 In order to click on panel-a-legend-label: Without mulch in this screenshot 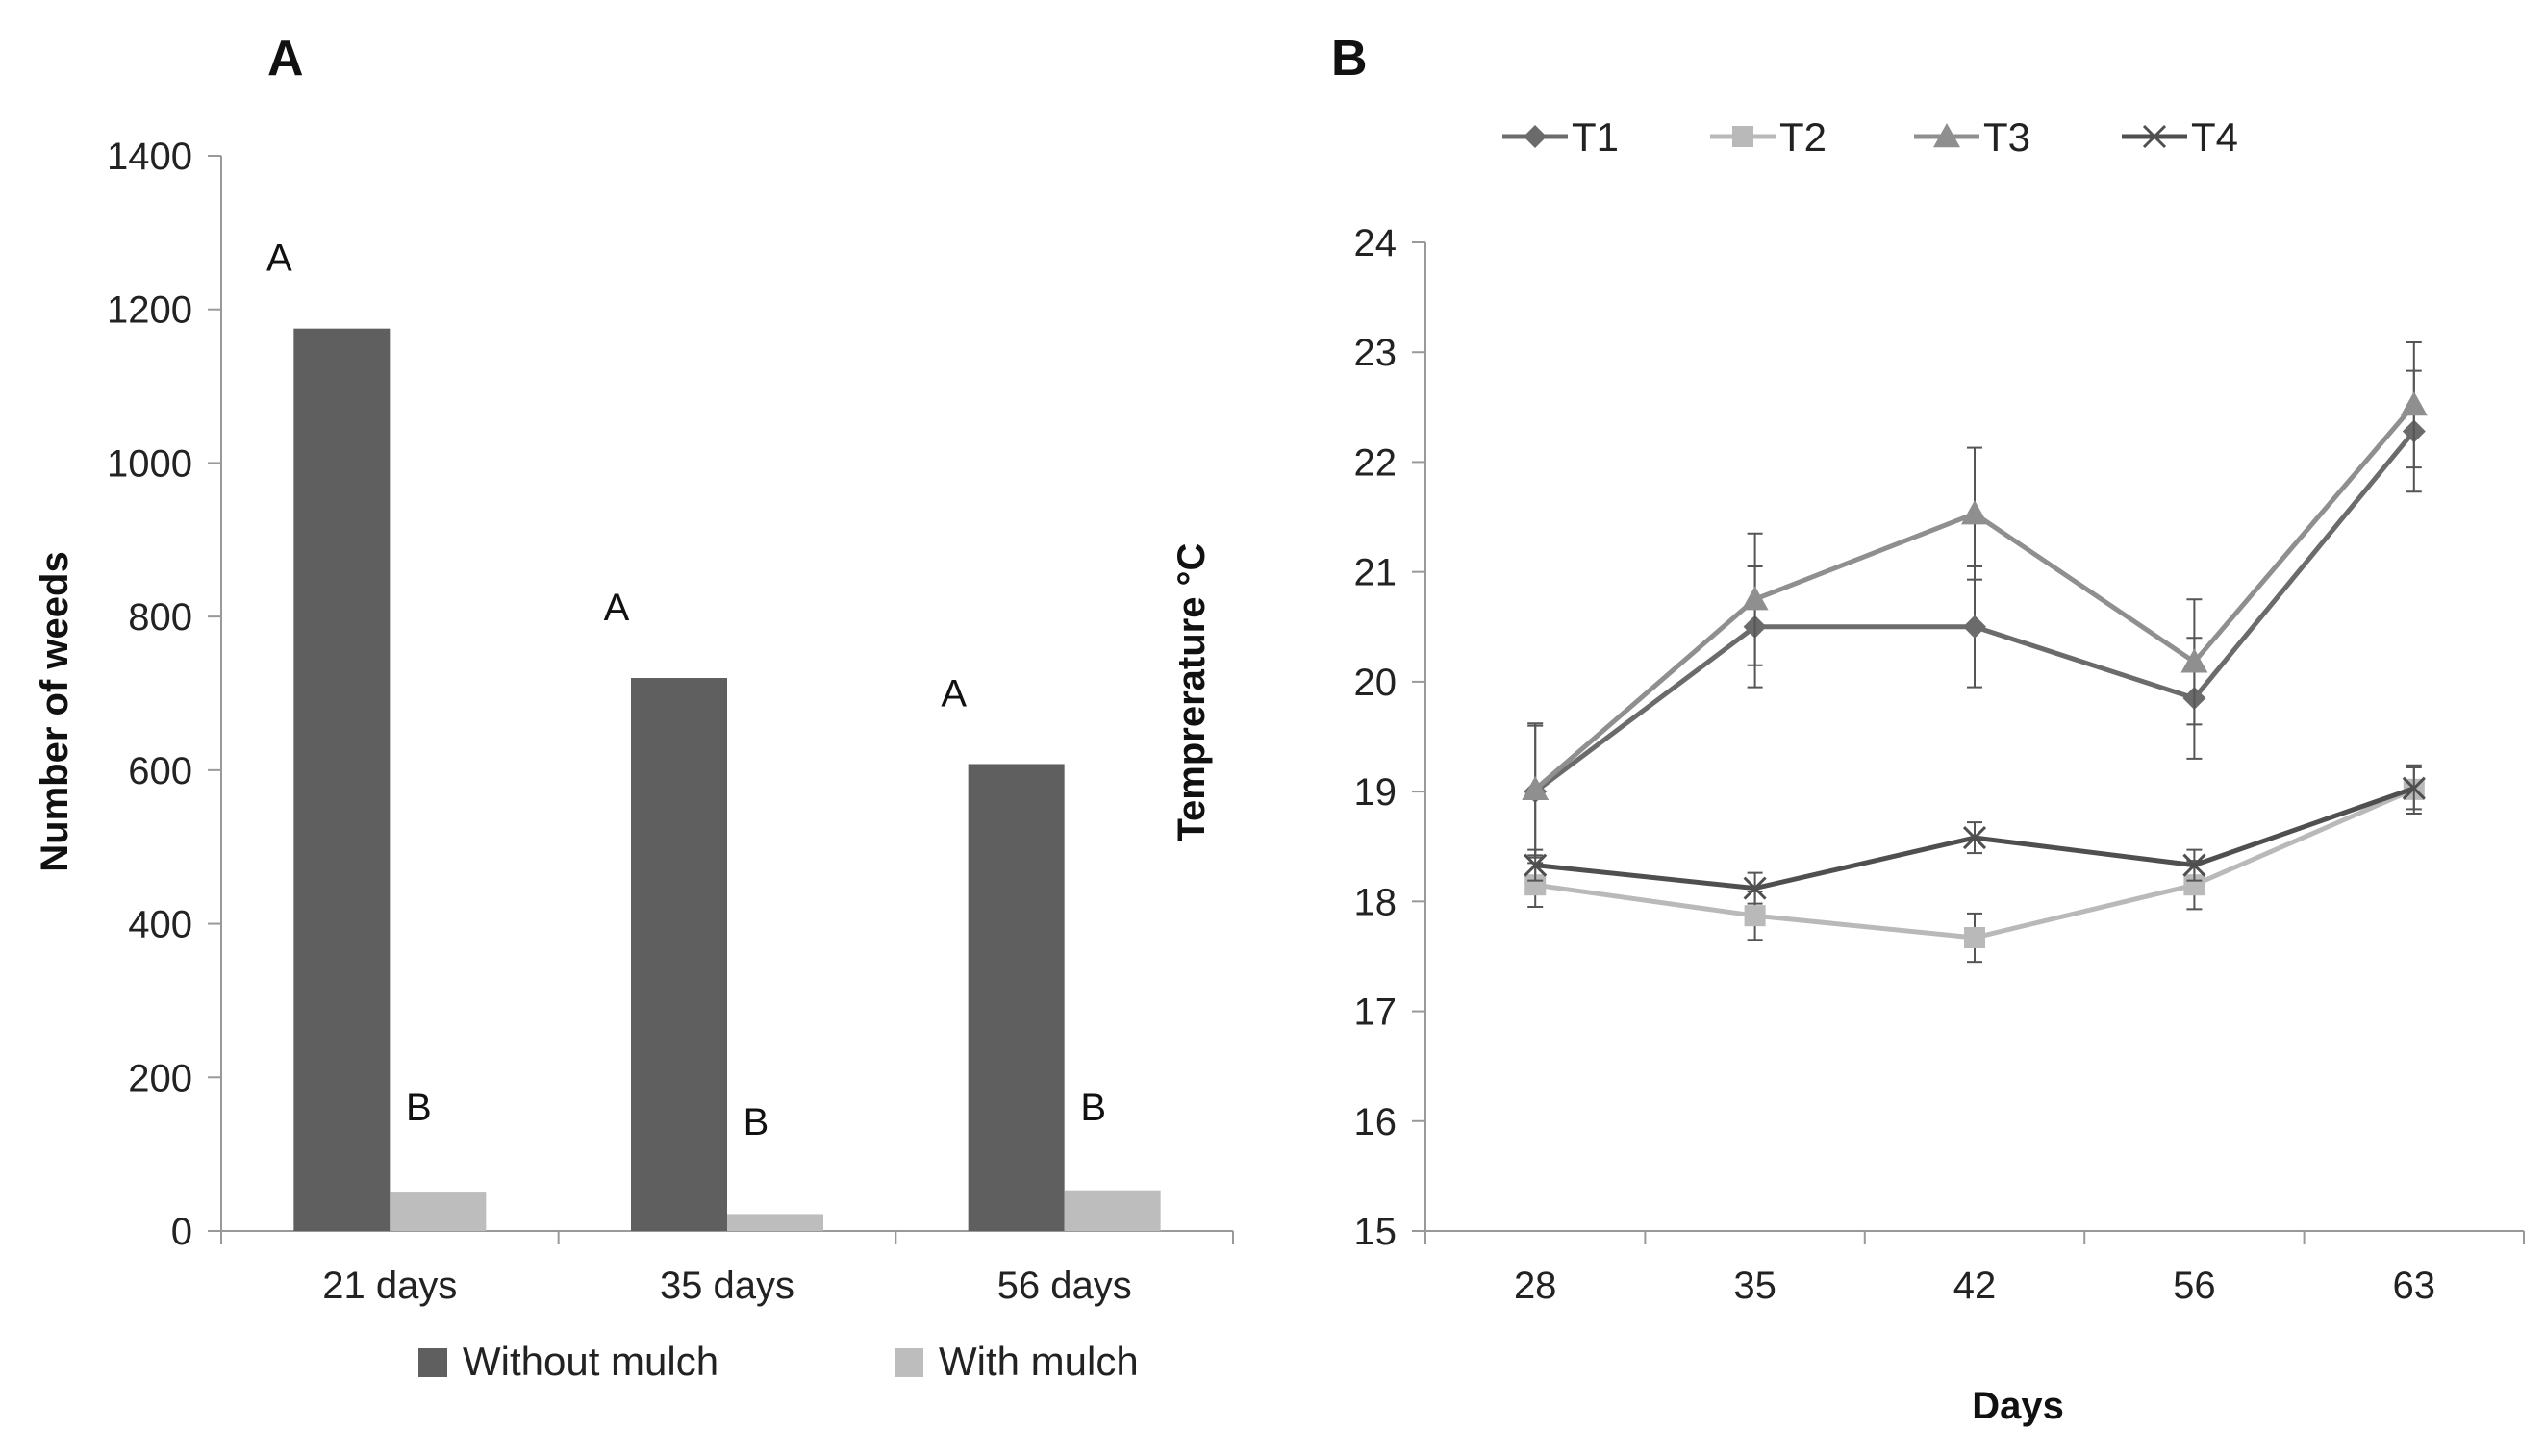, I will do `click(590, 1362)`.